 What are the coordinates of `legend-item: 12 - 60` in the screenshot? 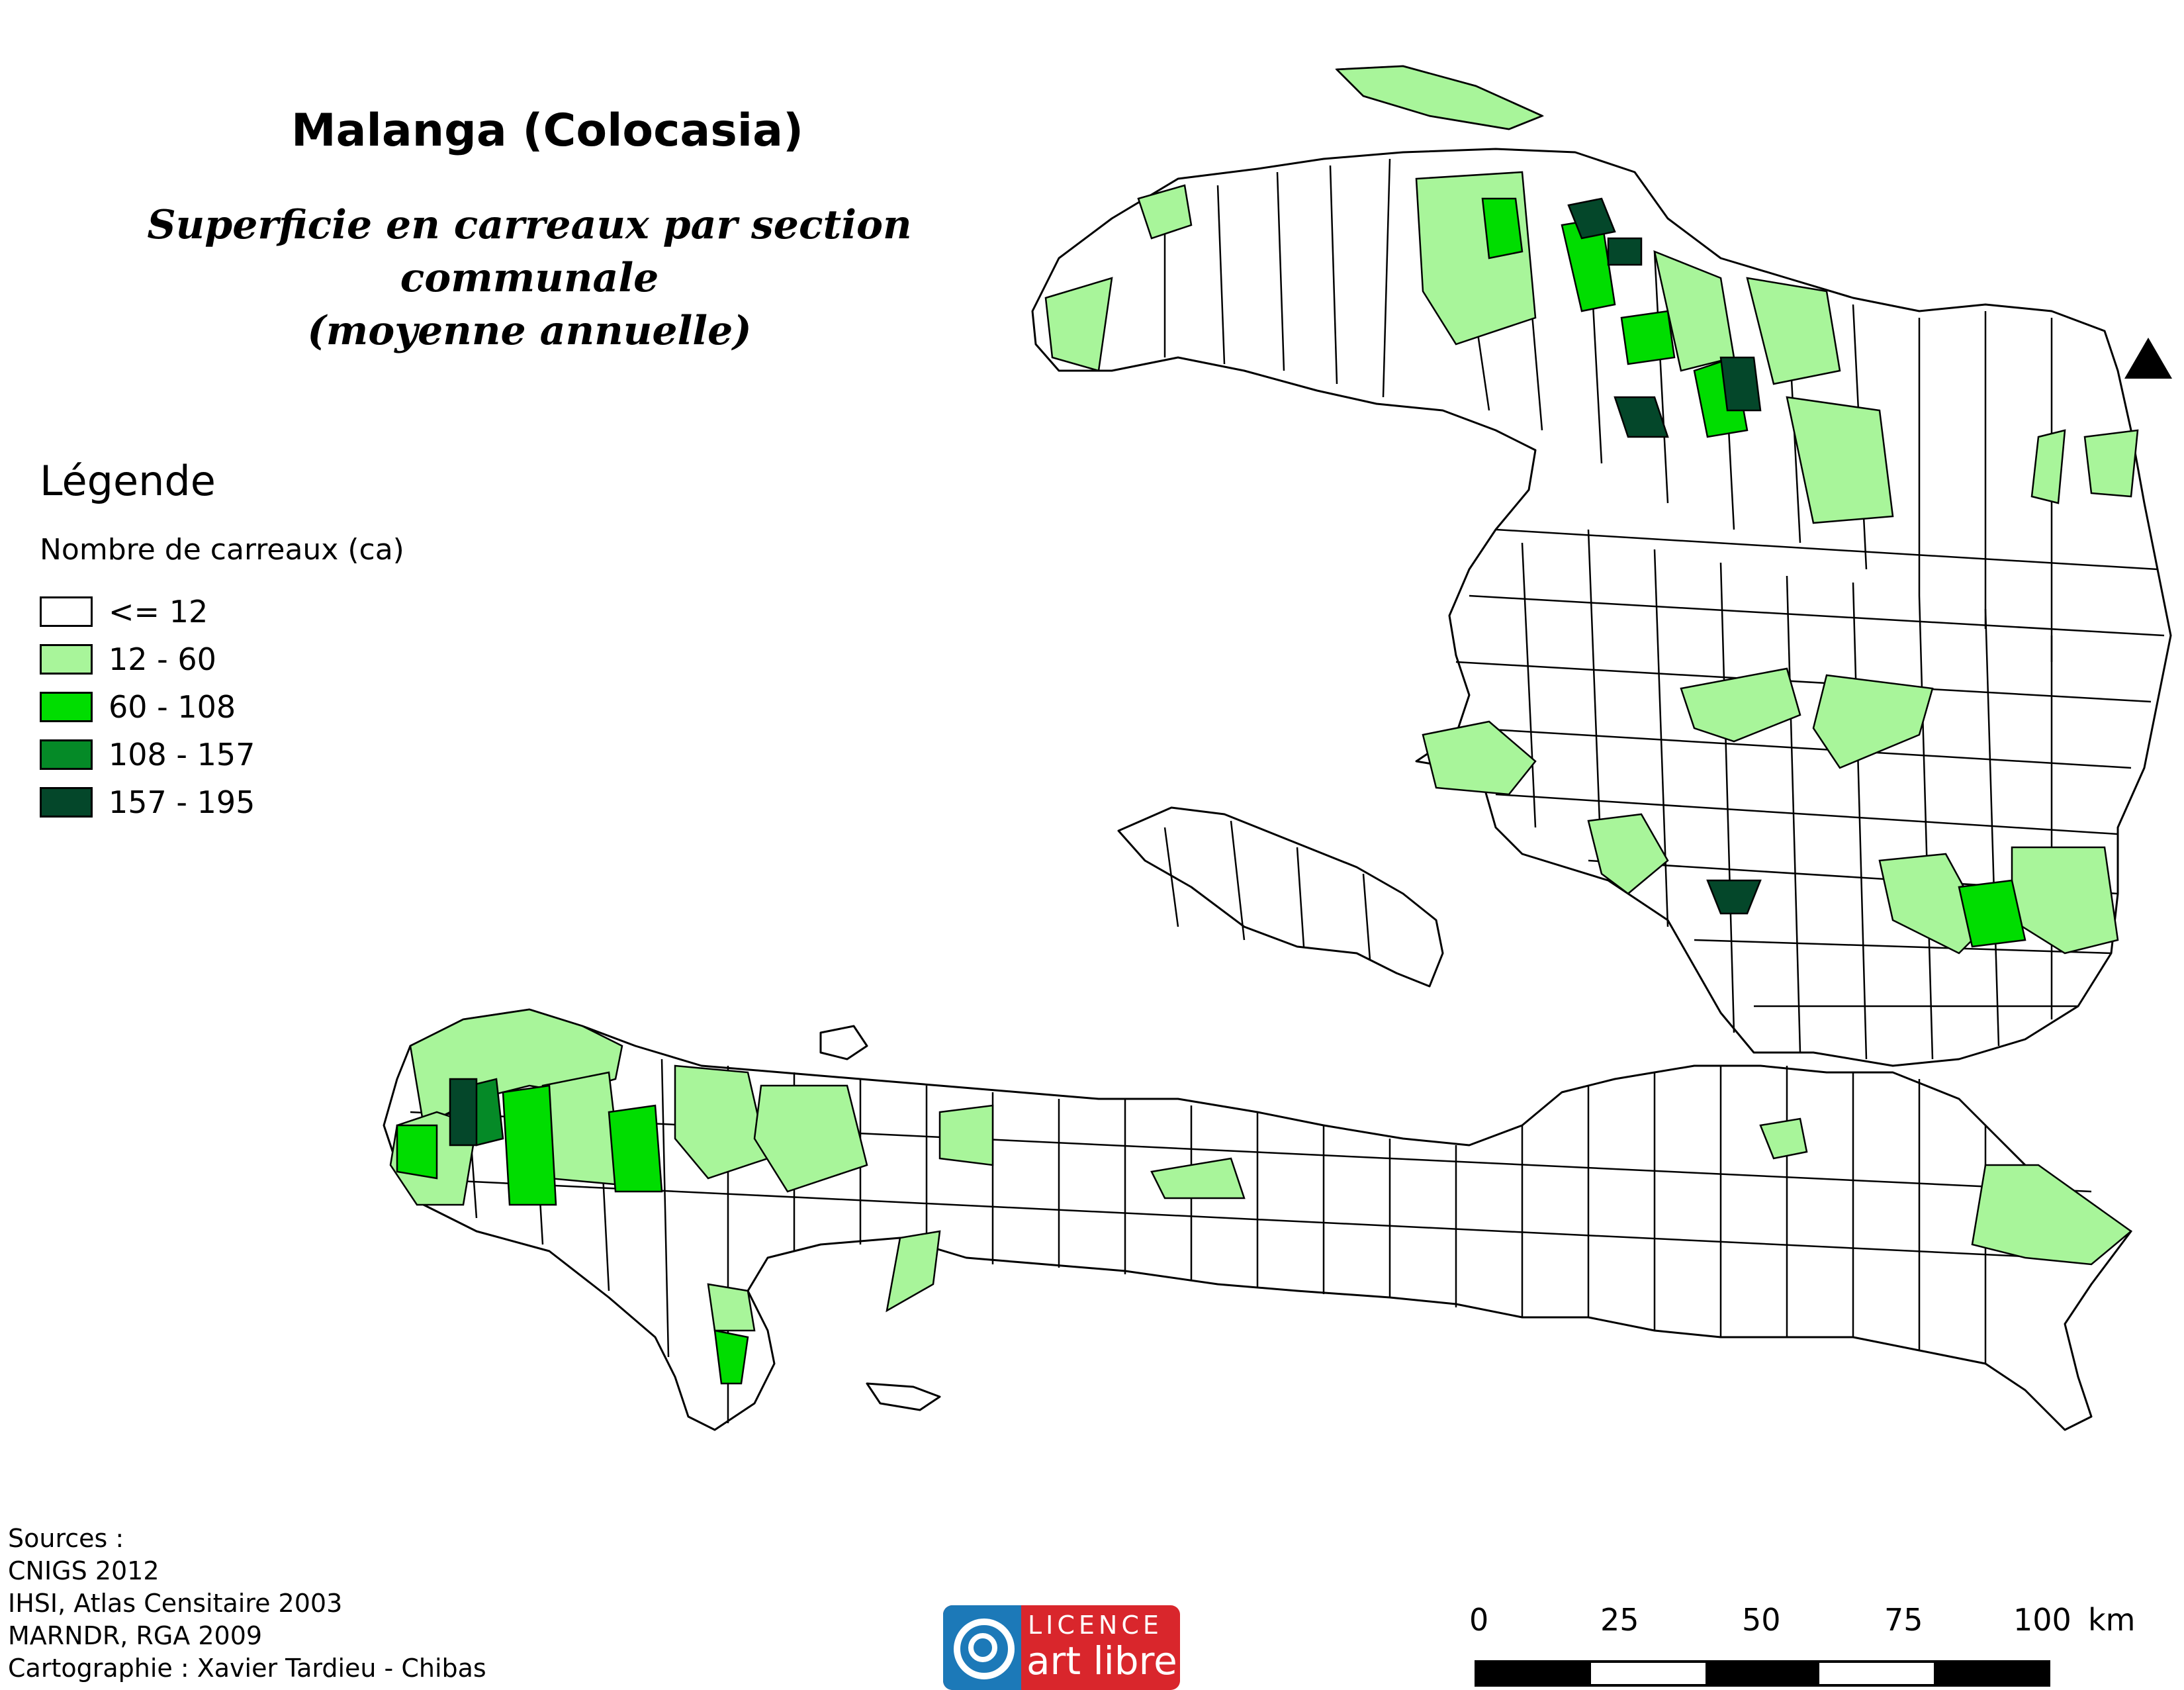 It's located at (147, 659).